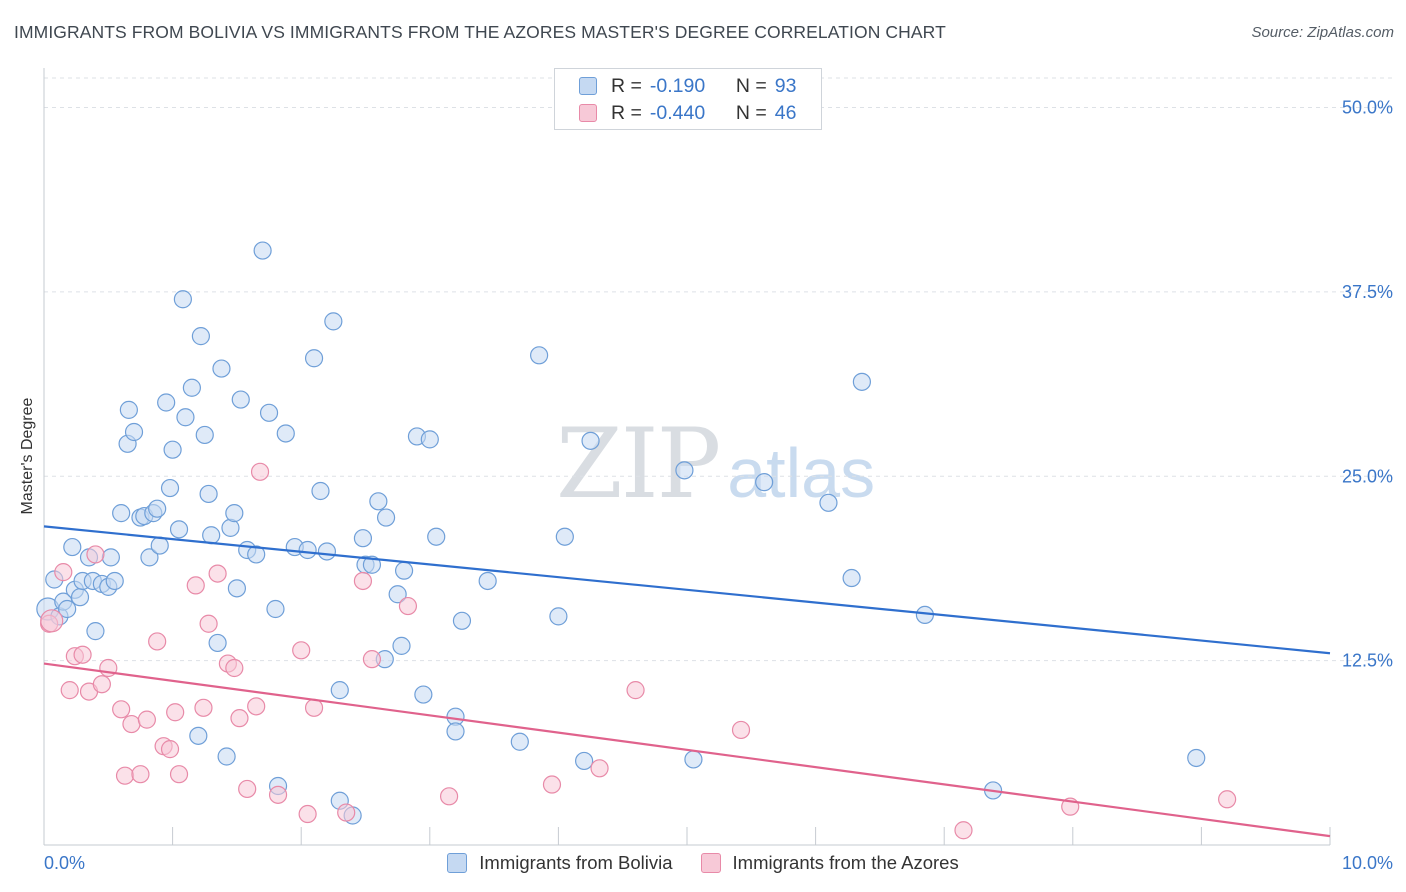 This screenshot has width=1406, height=892. What do you see at coordinates (1367, 863) in the screenshot?
I see `x-tick-label: 10.0%` at bounding box center [1367, 863].